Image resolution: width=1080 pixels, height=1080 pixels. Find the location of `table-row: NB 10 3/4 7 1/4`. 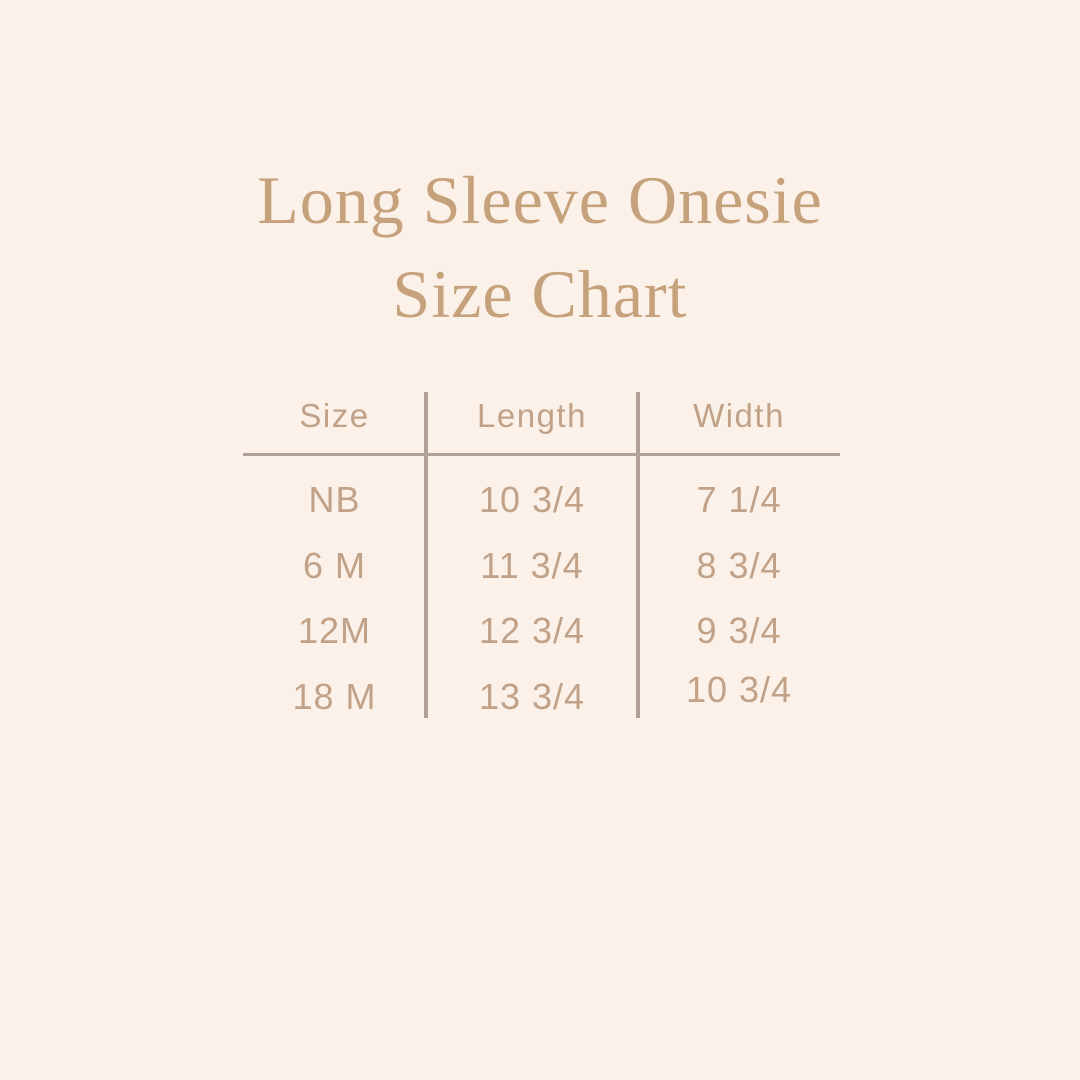

table-row: NB 10 3/4 7 1/4 is located at coordinates (541, 488).